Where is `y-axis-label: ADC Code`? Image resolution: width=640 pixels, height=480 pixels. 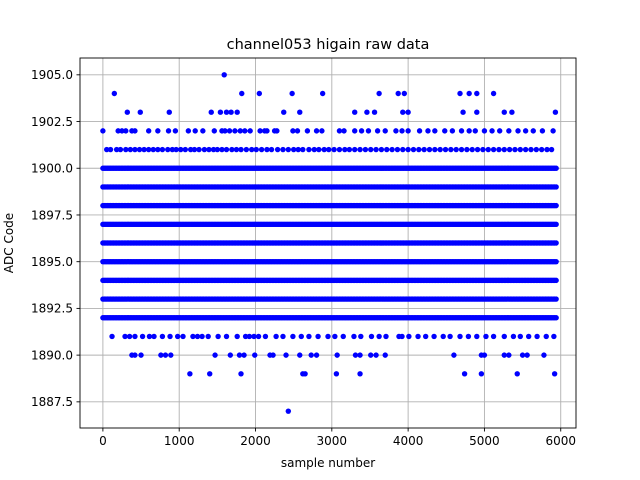 y-axis-label: ADC Code is located at coordinates (9, 243).